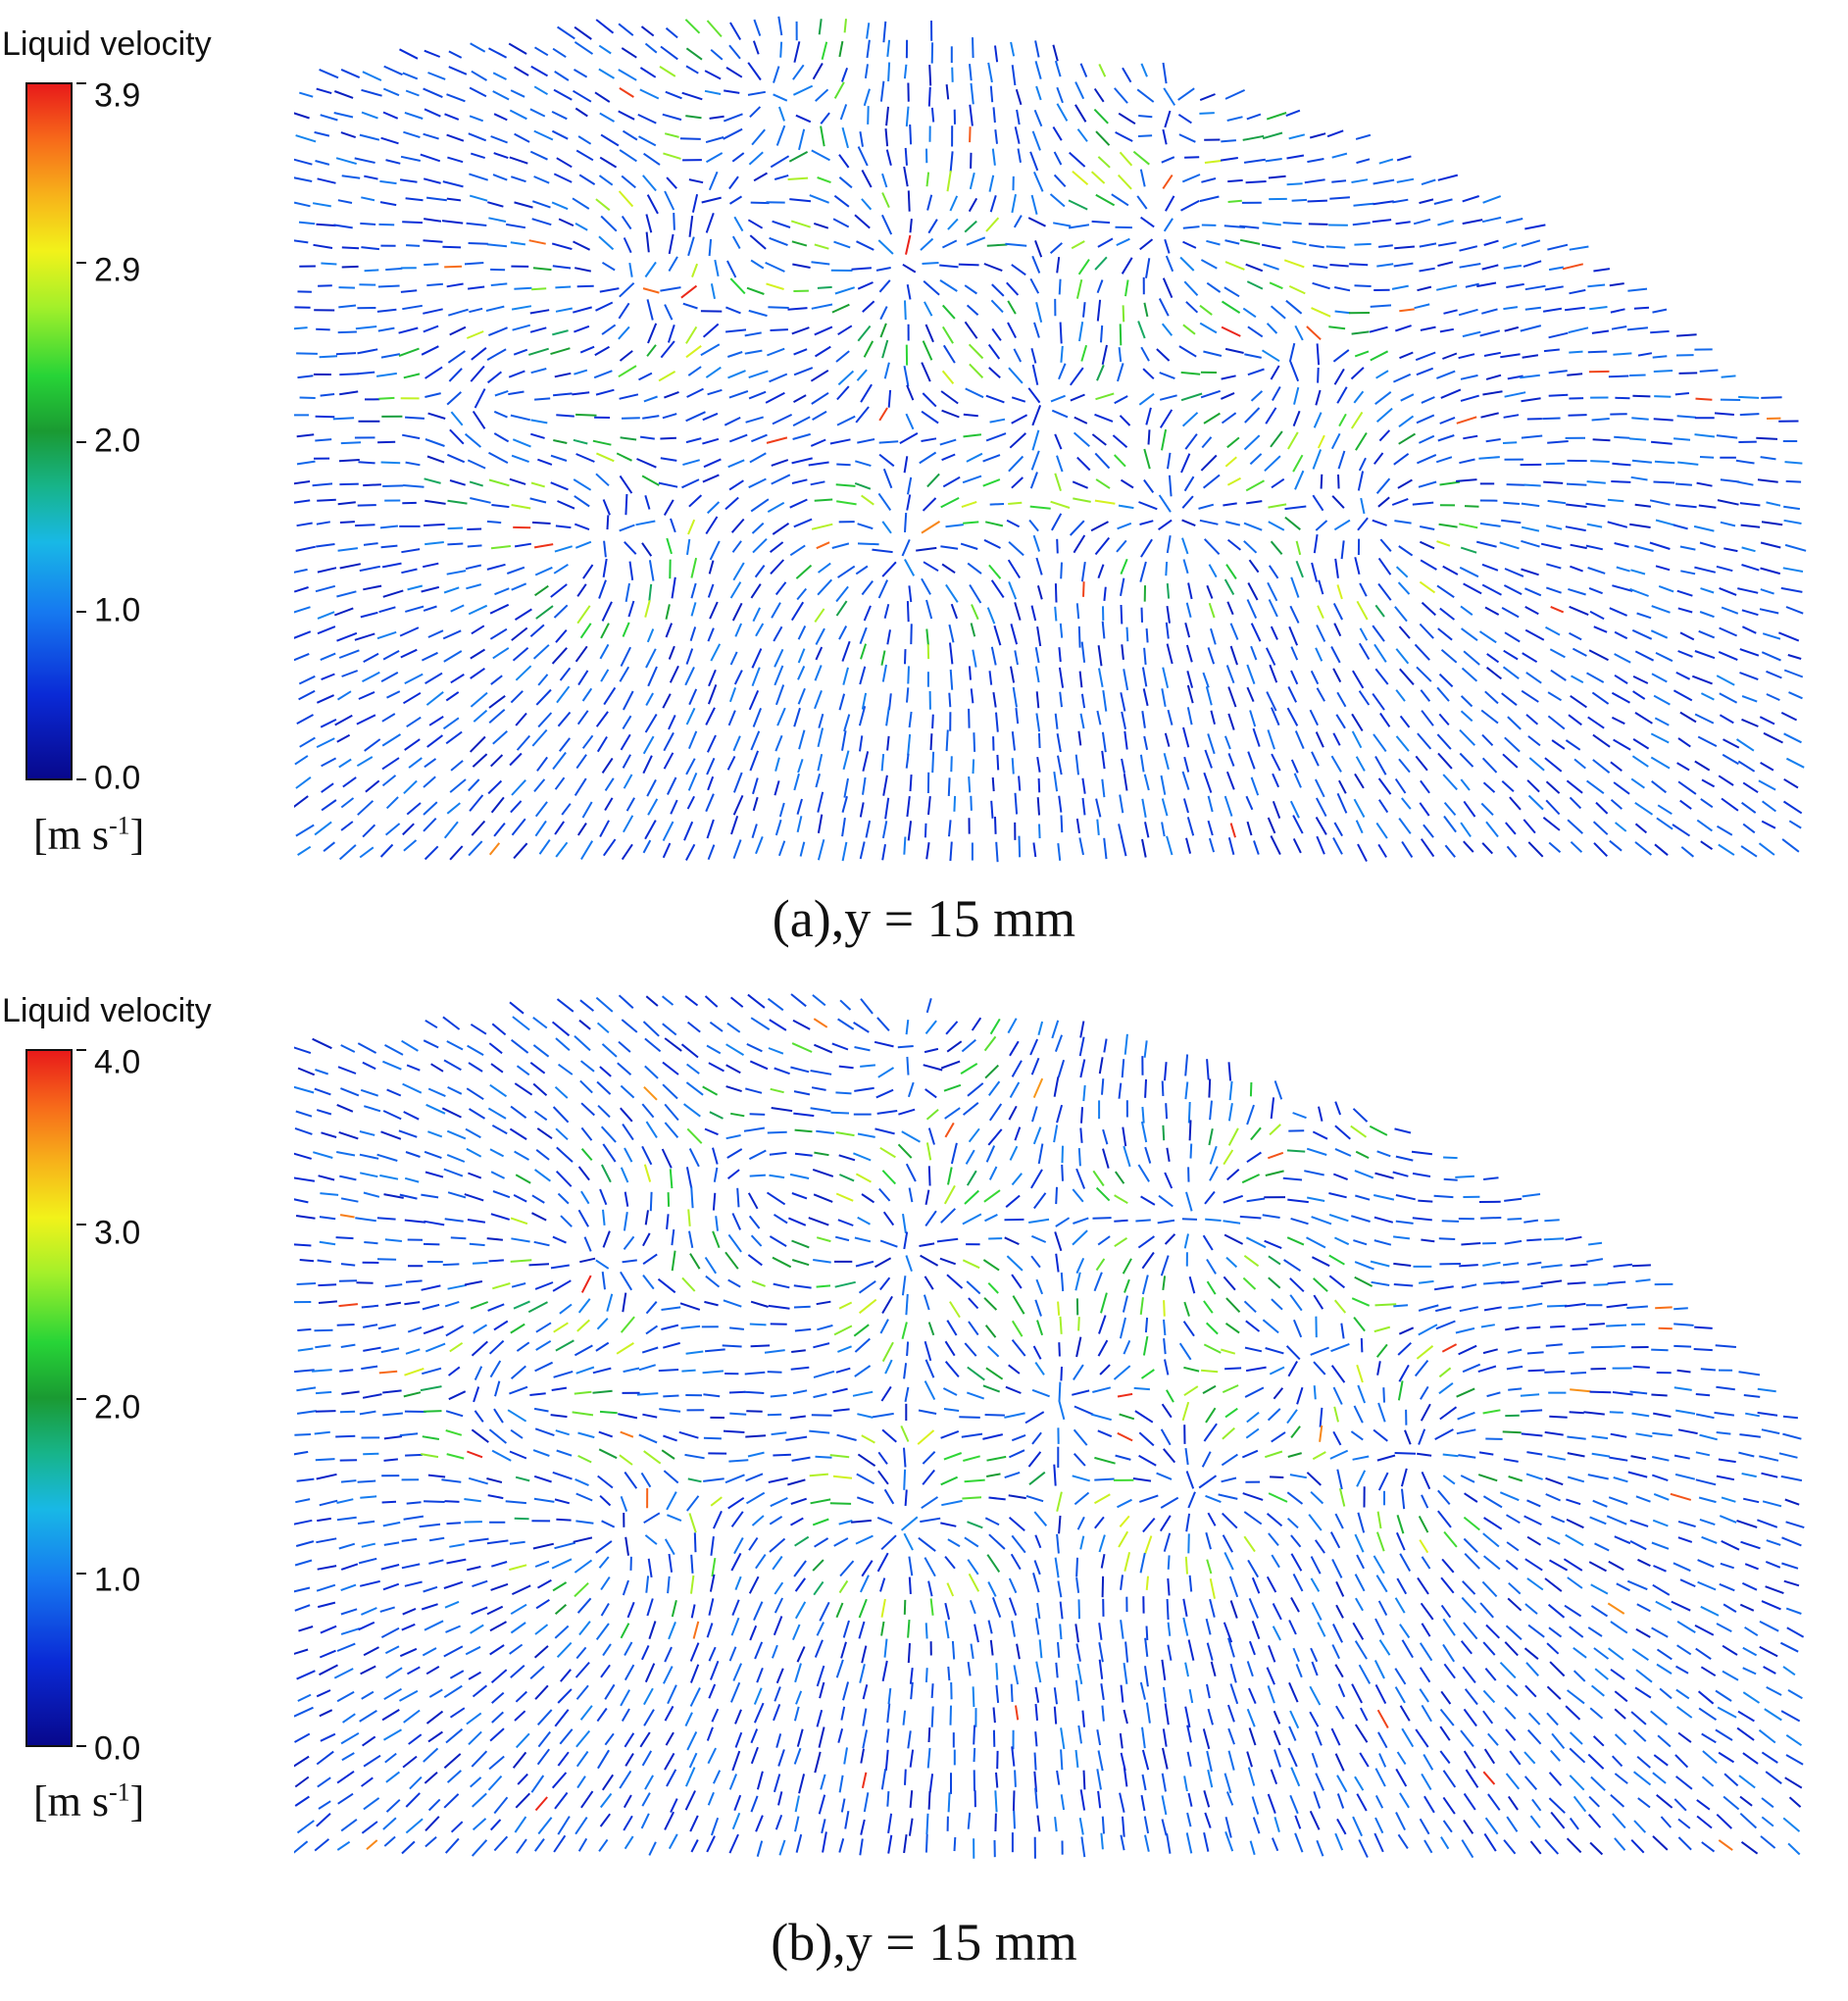  Describe the element at coordinates (107, 45) in the screenshot. I see `colorbar-title: Liquid velocity` at that location.